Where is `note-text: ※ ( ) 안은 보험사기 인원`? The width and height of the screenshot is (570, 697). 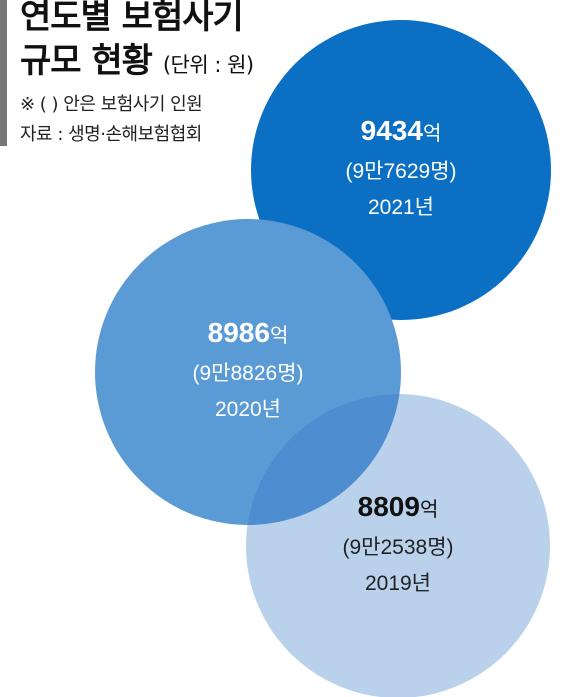 note-text: ※ ( ) 안은 보험사기 인원 is located at coordinates (111, 104).